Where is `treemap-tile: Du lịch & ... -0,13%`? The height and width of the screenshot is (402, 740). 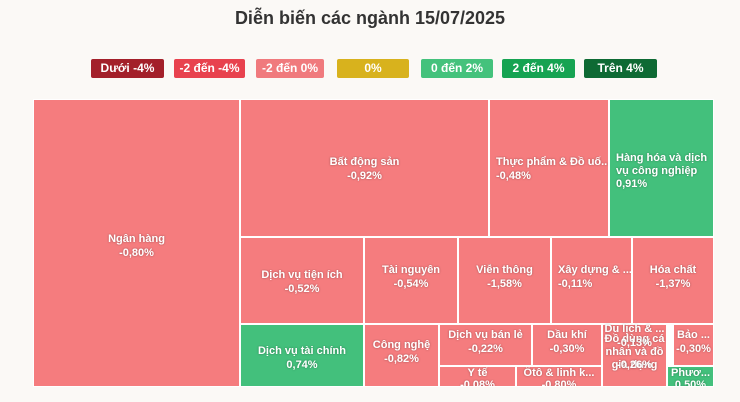
treemap-tile: Du lịch & ... -0,13% is located at coordinates (634, 335).